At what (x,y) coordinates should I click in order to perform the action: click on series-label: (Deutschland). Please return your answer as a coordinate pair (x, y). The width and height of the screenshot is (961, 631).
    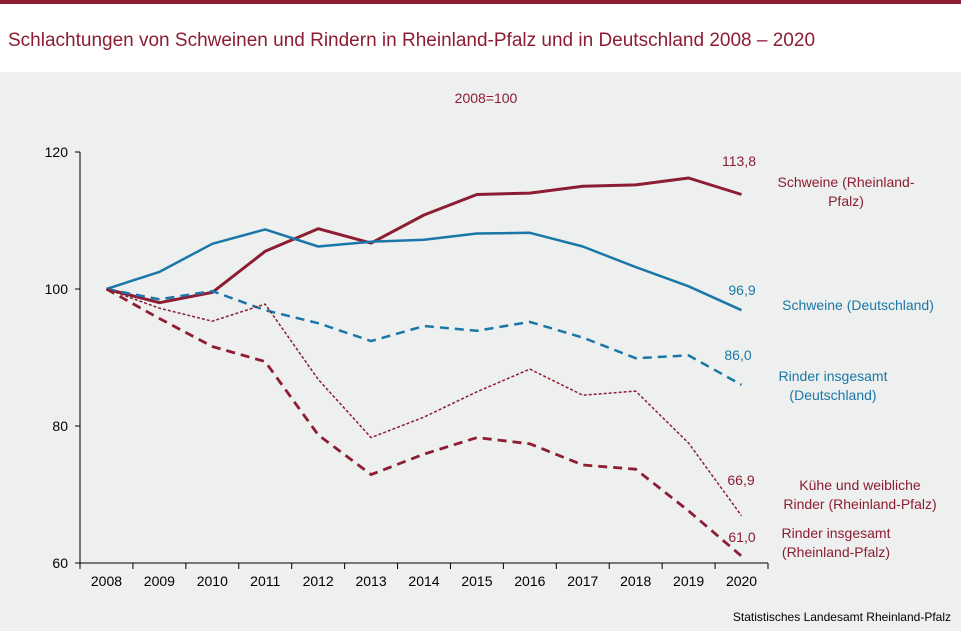
    Looking at the image, I should click on (832, 395).